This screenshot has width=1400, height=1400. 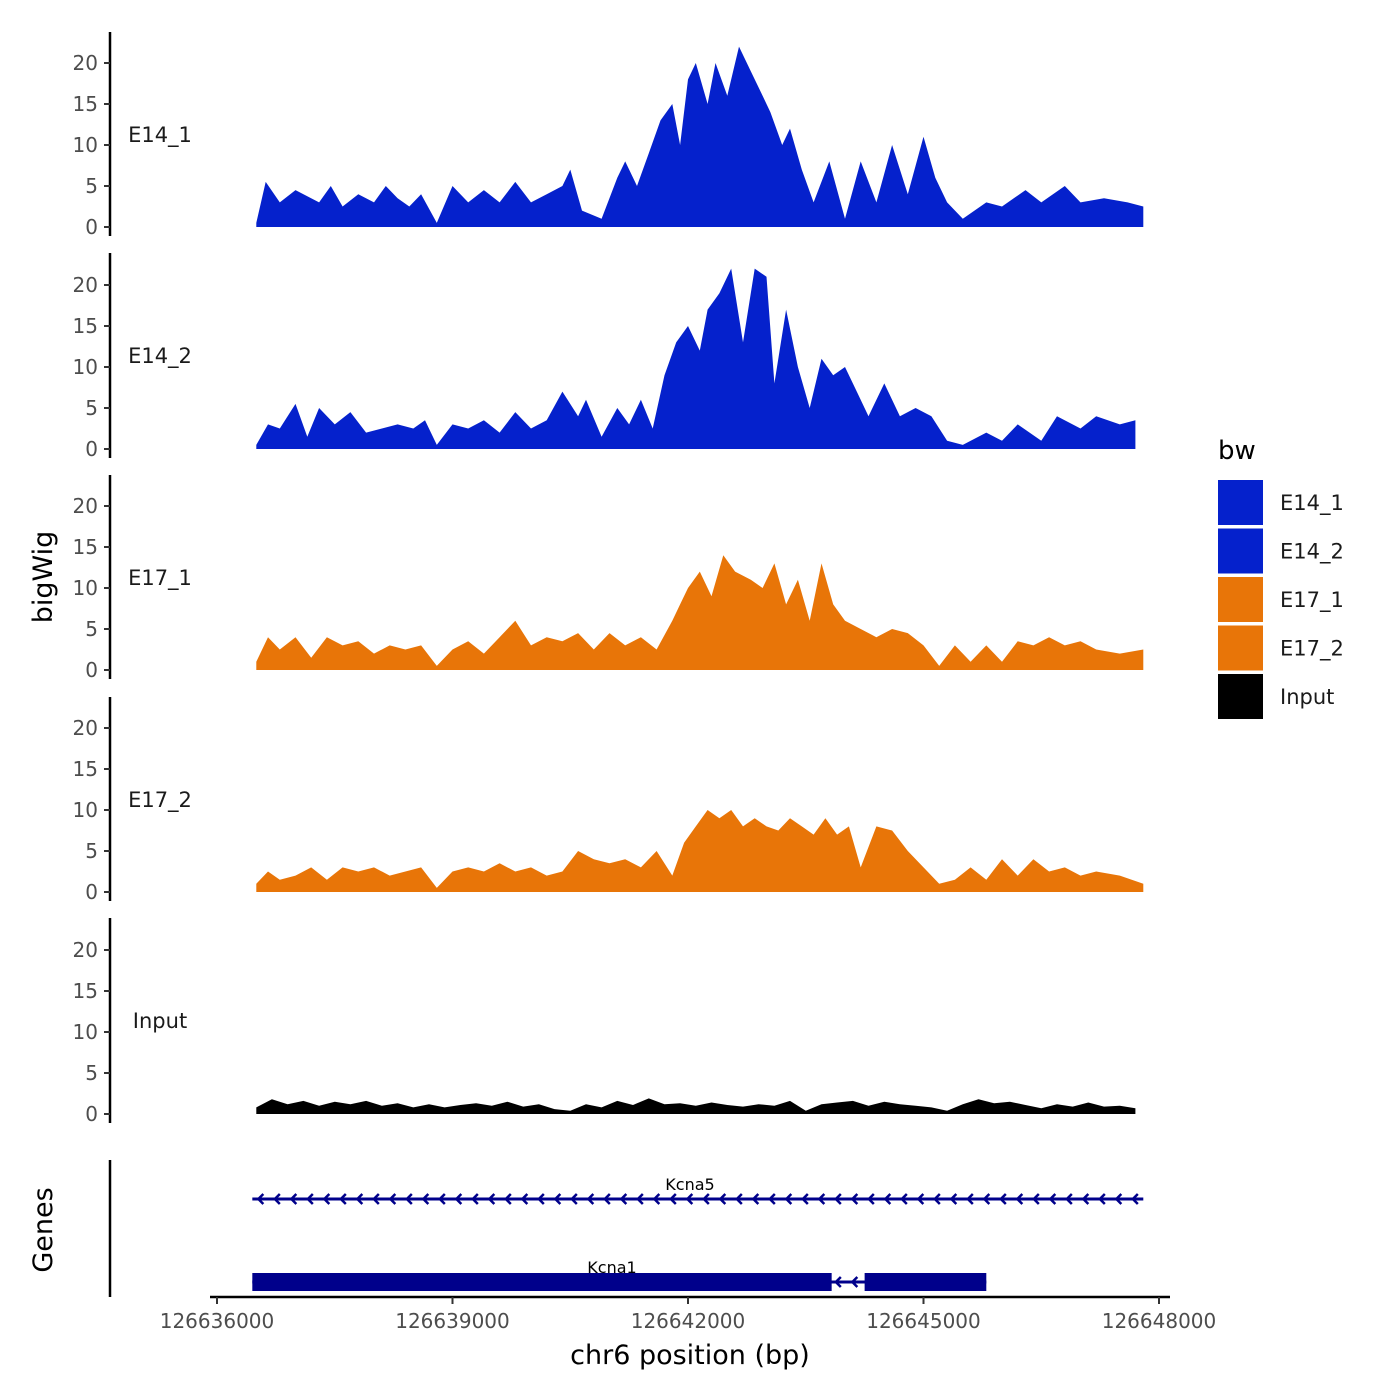 What do you see at coordinates (1159, 1321) in the screenshot?
I see `x-tick-label: 126648000` at bounding box center [1159, 1321].